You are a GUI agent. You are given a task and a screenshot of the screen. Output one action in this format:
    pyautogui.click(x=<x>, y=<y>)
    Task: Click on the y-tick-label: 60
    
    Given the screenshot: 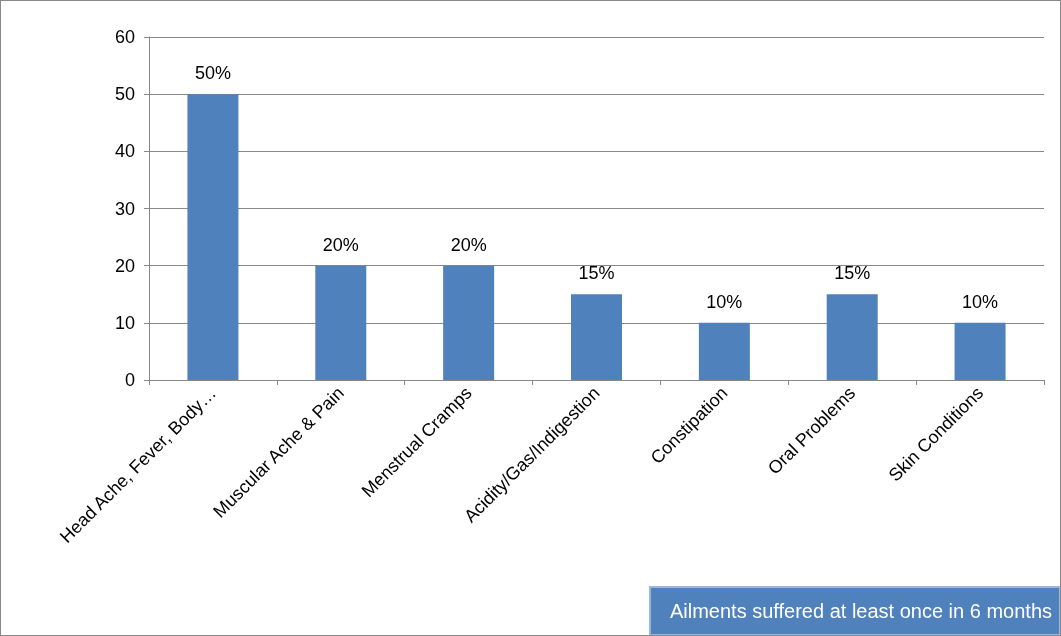 What is the action you would take?
    pyautogui.click(x=124, y=37)
    